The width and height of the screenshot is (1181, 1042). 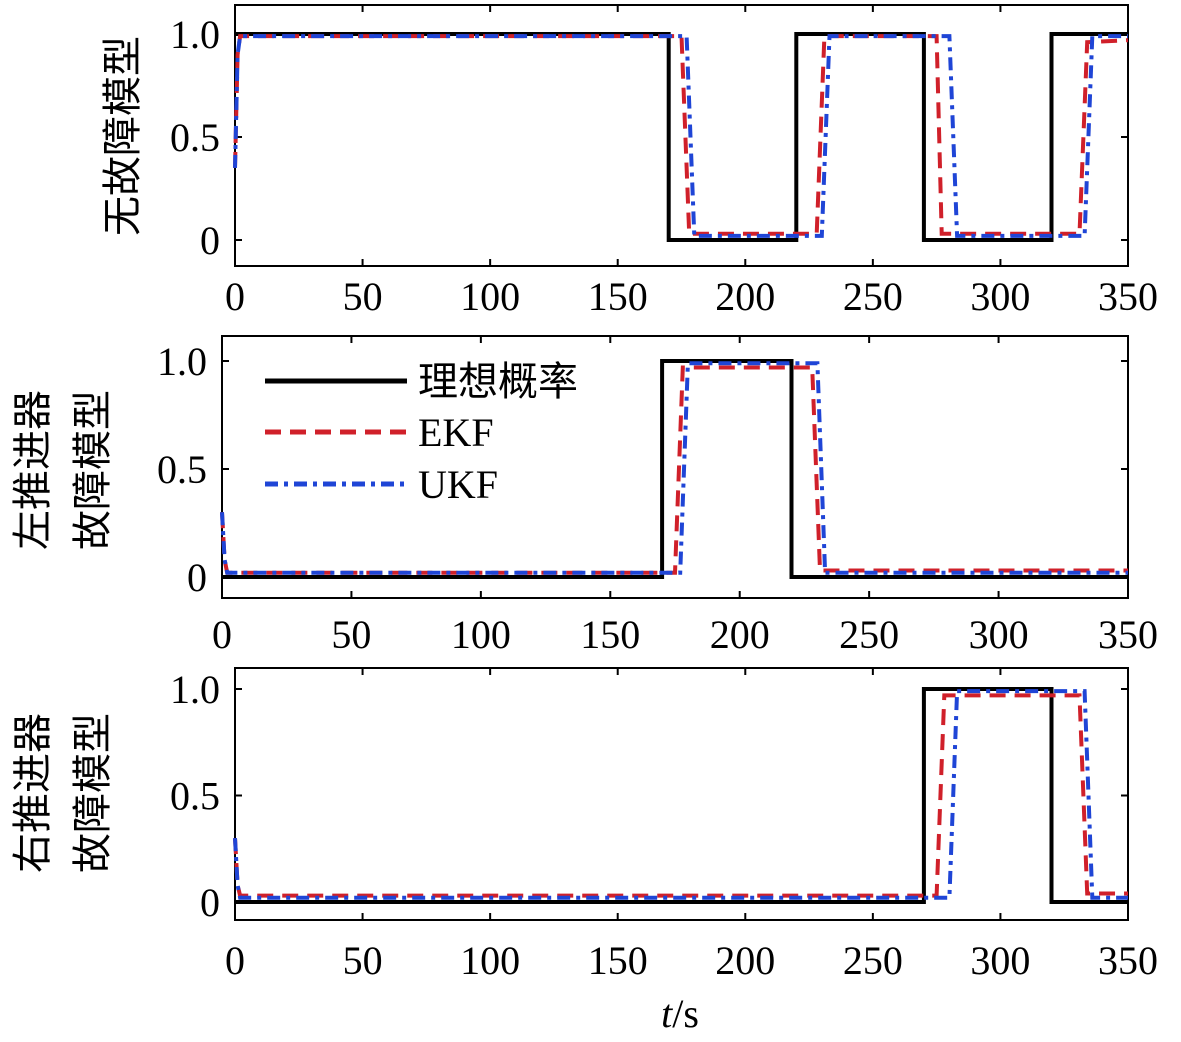 I want to click on legend-label-ideal: 理想概率, so click(x=498, y=381).